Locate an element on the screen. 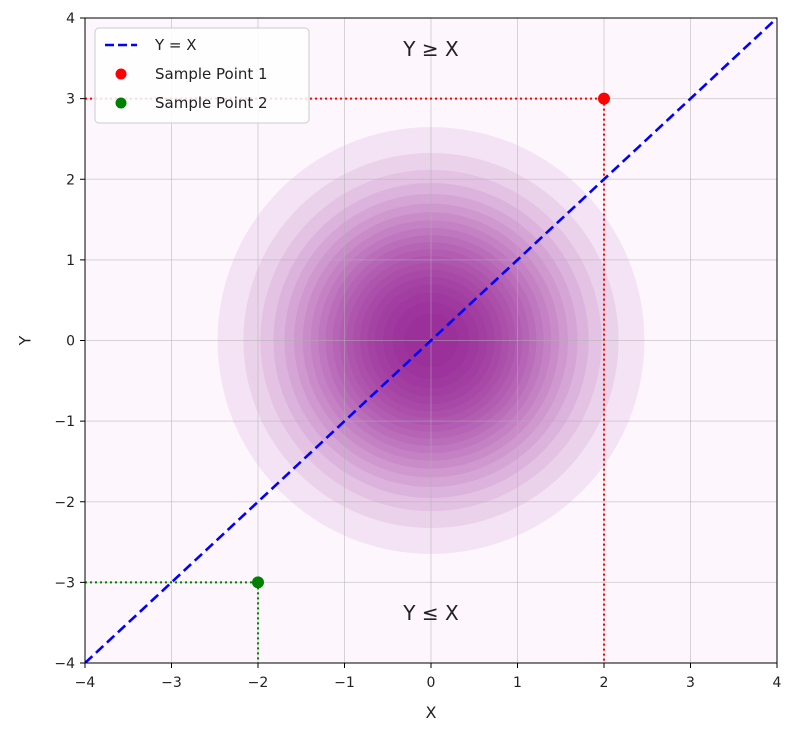 The image size is (800, 731). y-tick-label: −3 is located at coordinates (64, 583).